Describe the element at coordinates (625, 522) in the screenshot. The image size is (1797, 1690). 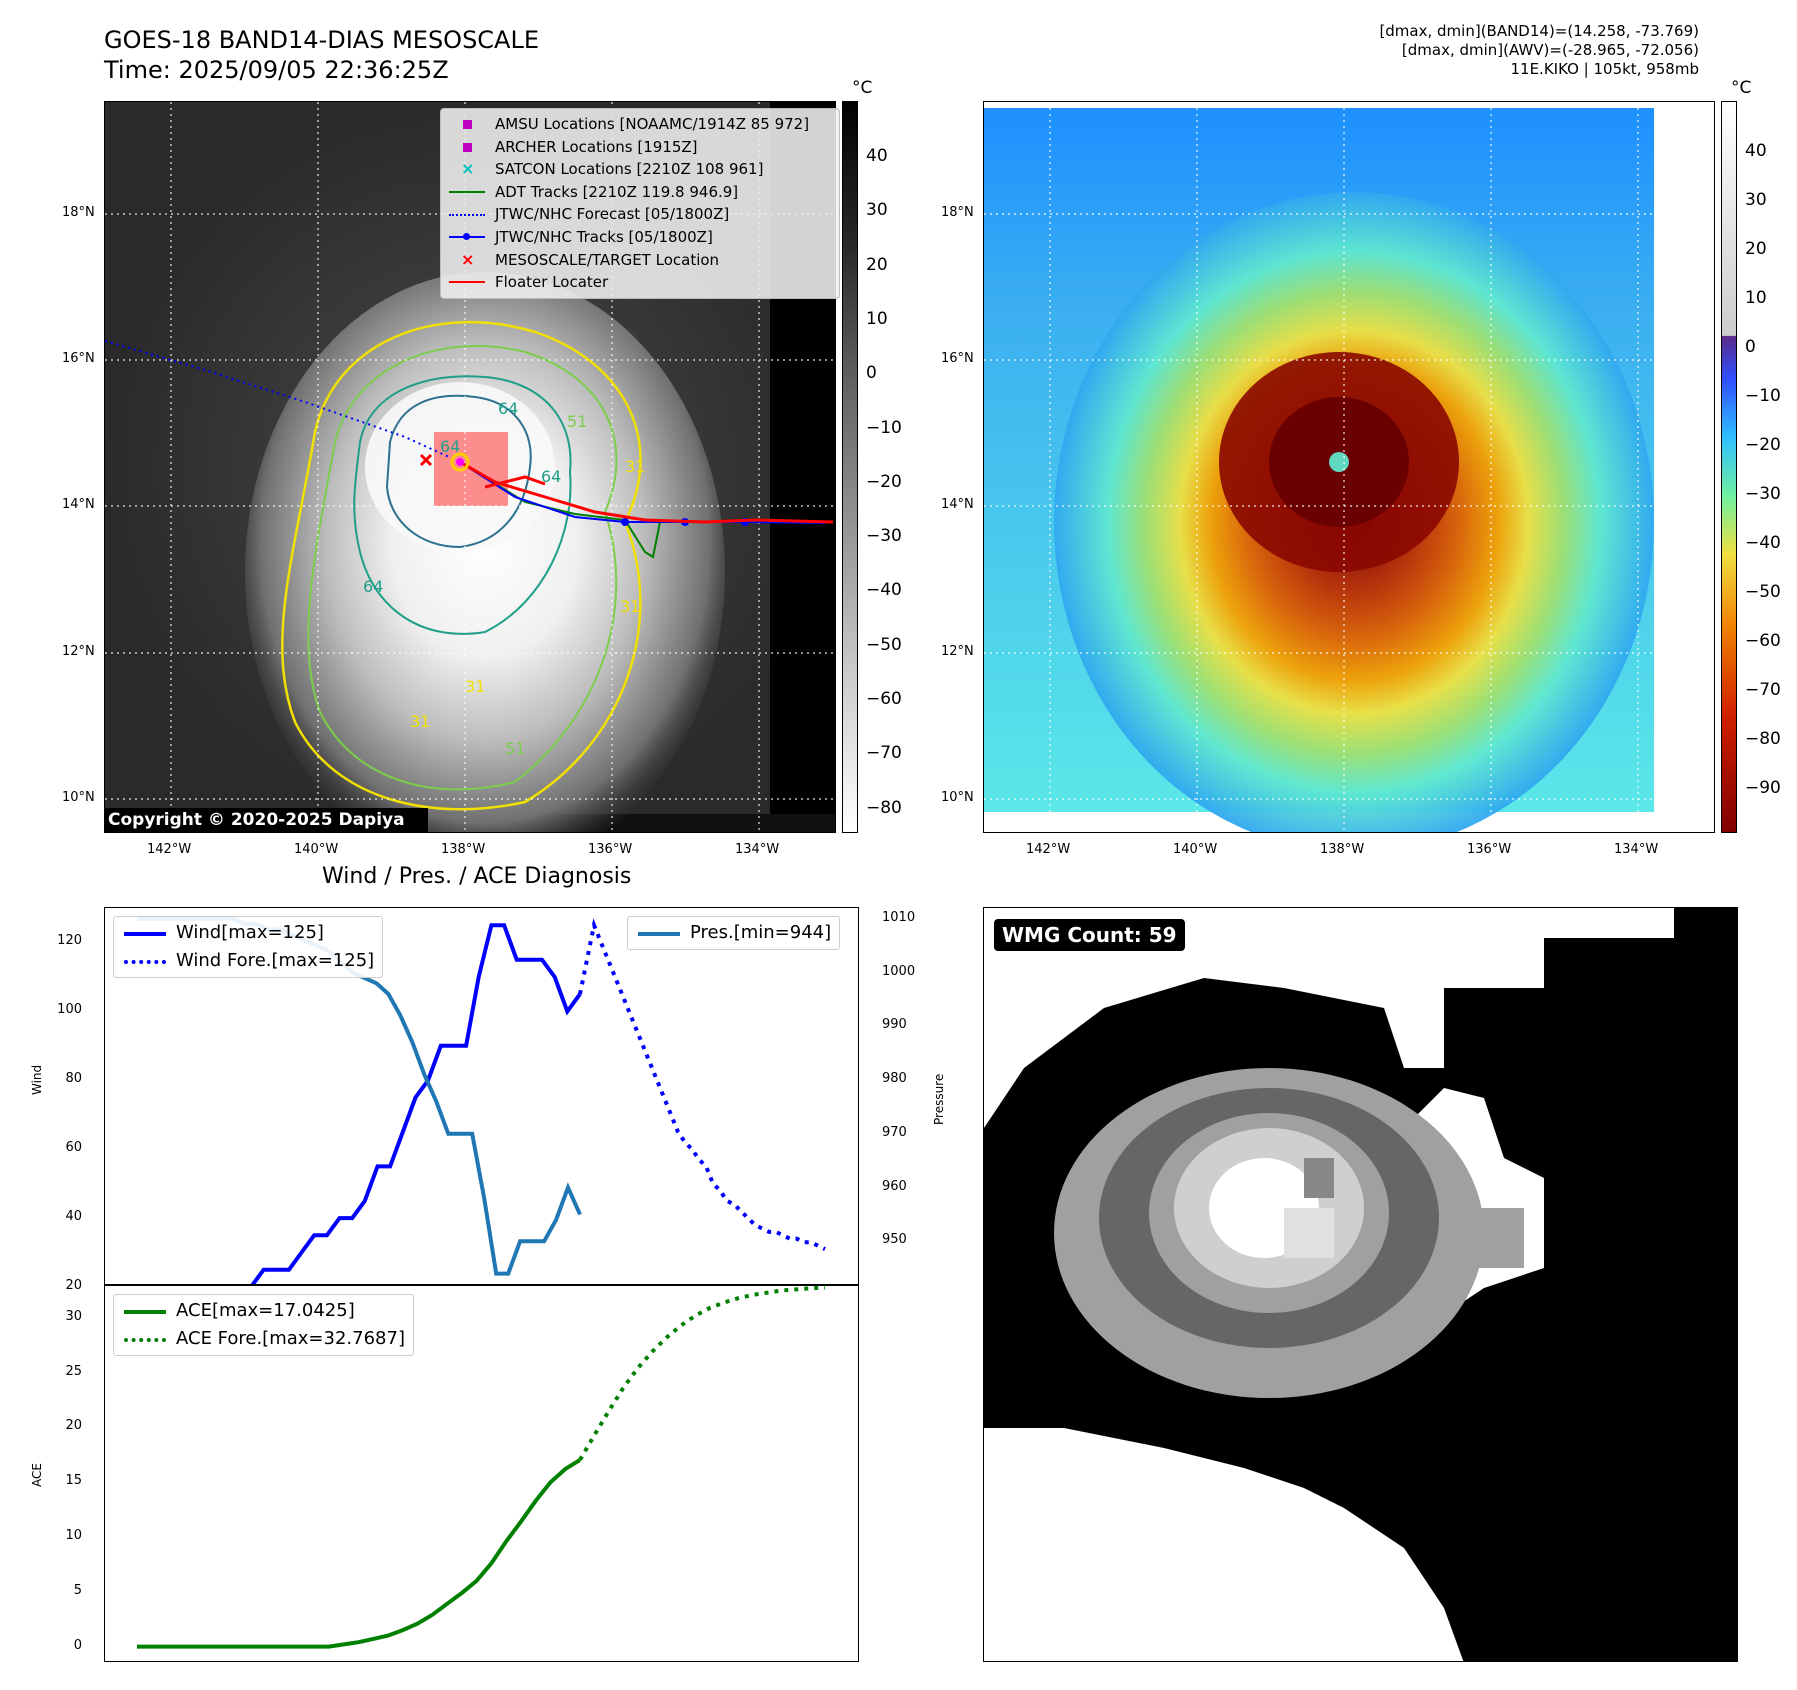
I see `jtwc-track-point` at that location.